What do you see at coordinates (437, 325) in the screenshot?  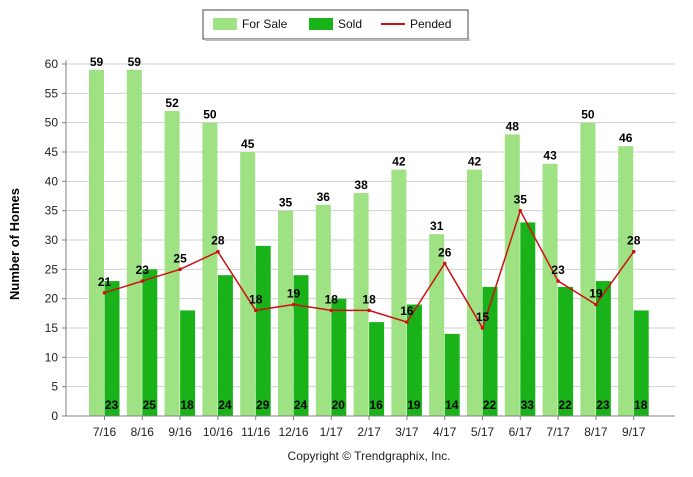 I see `bar-for-sale-4/17` at bounding box center [437, 325].